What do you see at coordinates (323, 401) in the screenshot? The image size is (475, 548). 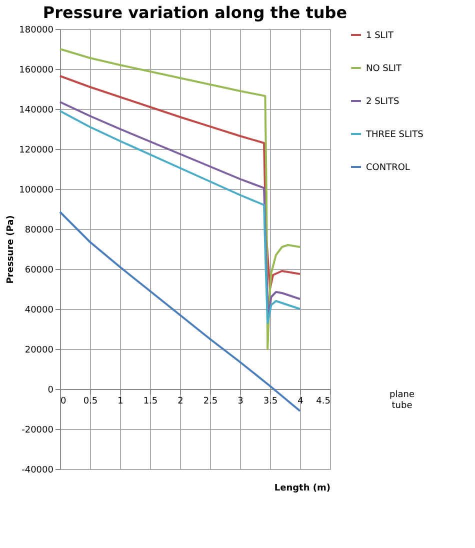 I see `x-tick-label: 4.5` at bounding box center [323, 401].